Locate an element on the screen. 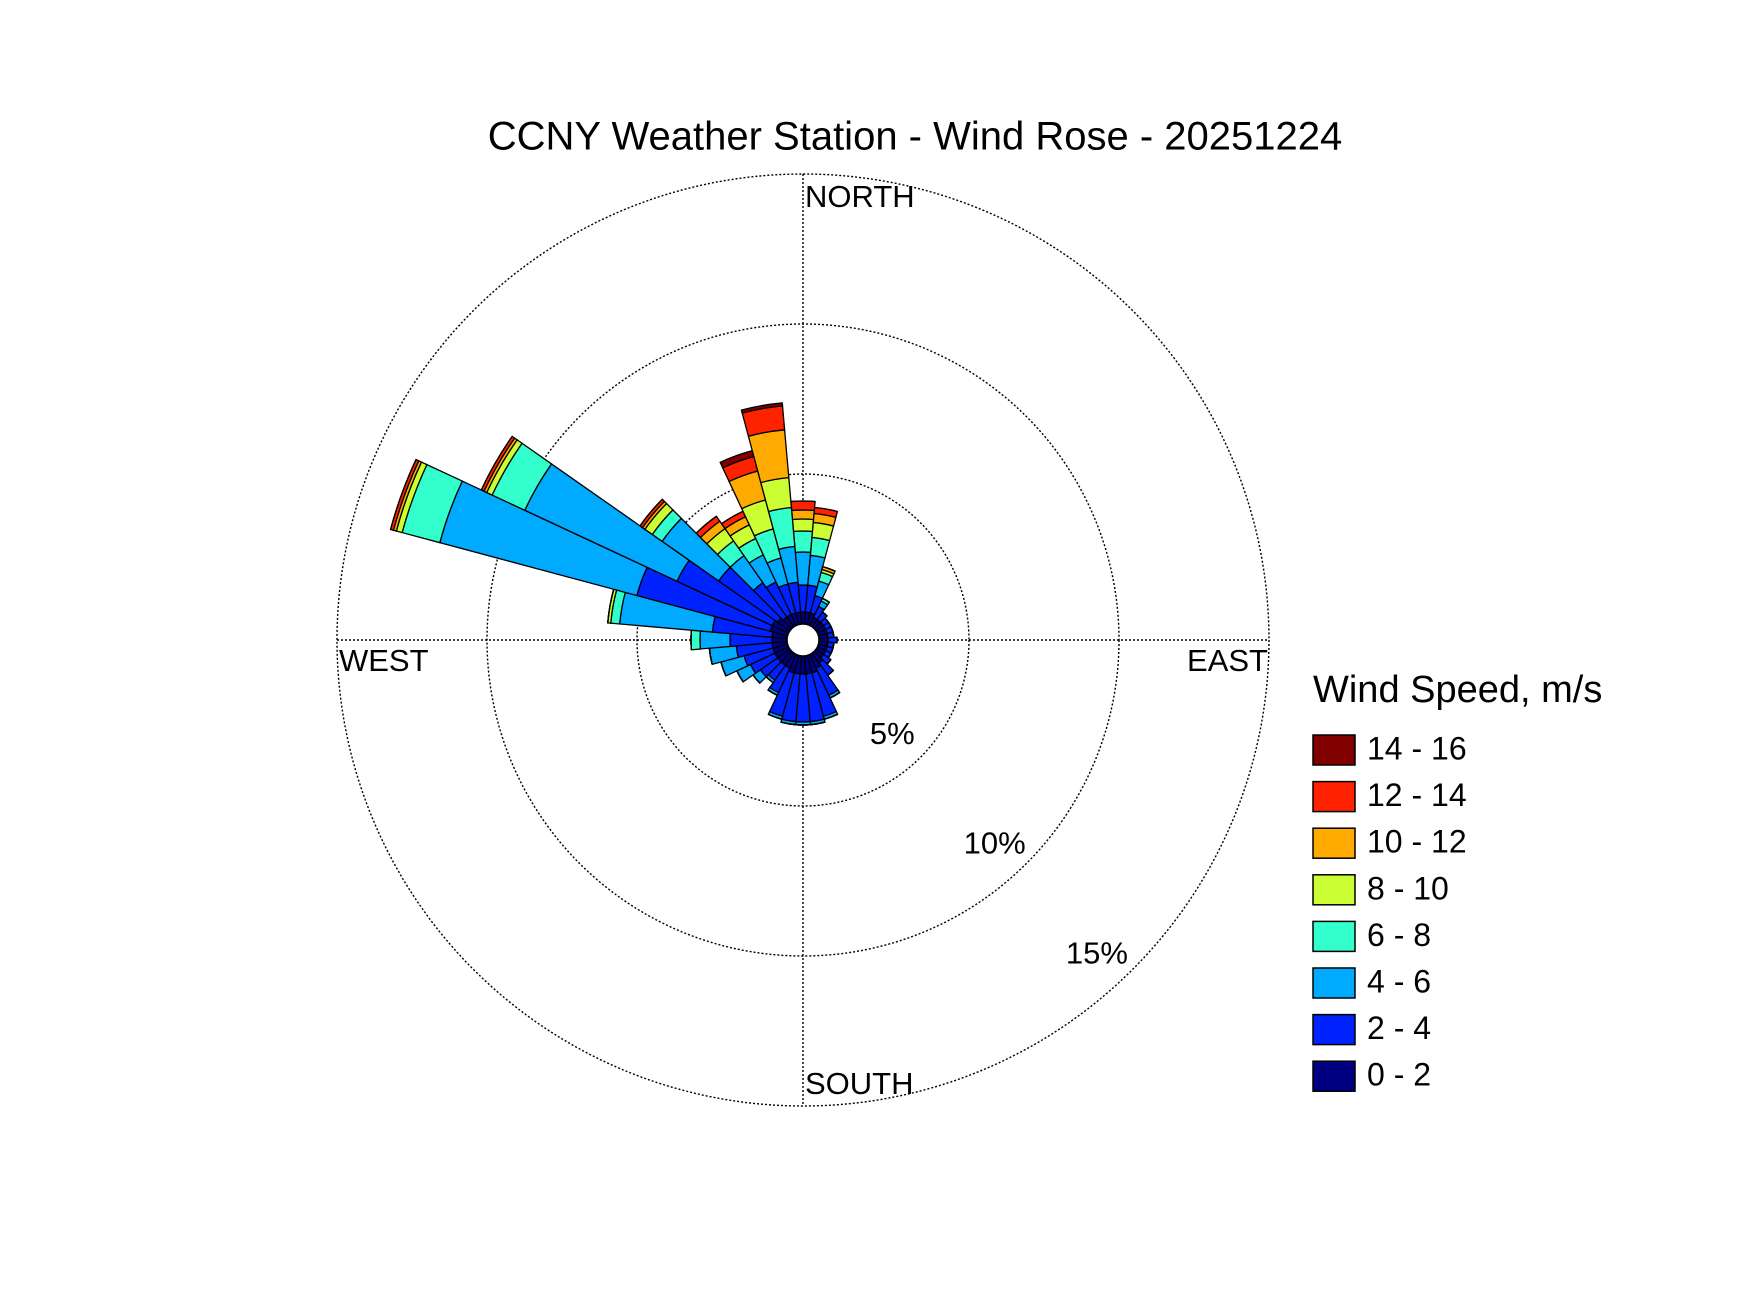 The image size is (1750, 1313). legend-label: 12 - 14 is located at coordinates (1417, 795).